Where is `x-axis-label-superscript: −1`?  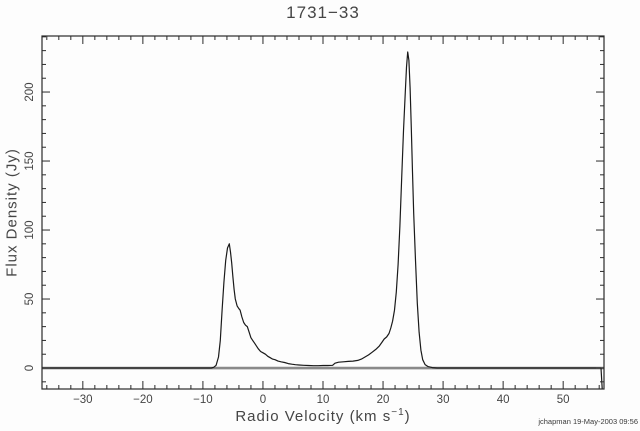 x-axis-label-superscript: −1 is located at coordinates (398, 412).